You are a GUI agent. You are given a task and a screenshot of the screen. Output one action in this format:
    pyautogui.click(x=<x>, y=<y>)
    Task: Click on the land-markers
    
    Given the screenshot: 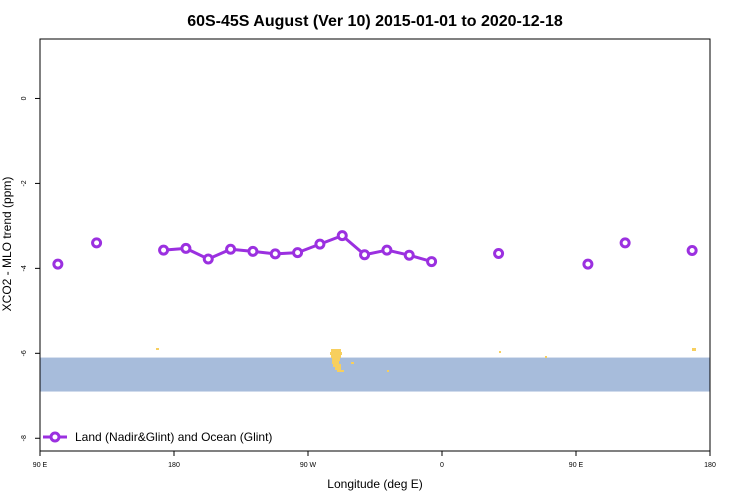 What is the action you would take?
    pyautogui.click(x=426, y=360)
    